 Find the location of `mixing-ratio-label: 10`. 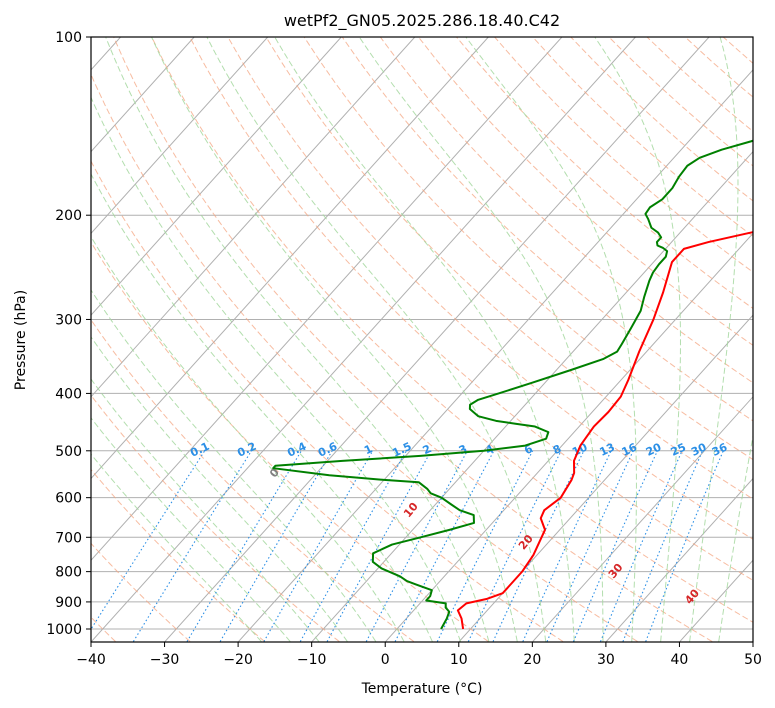

mixing-ratio-label: 10 is located at coordinates (580, 449).